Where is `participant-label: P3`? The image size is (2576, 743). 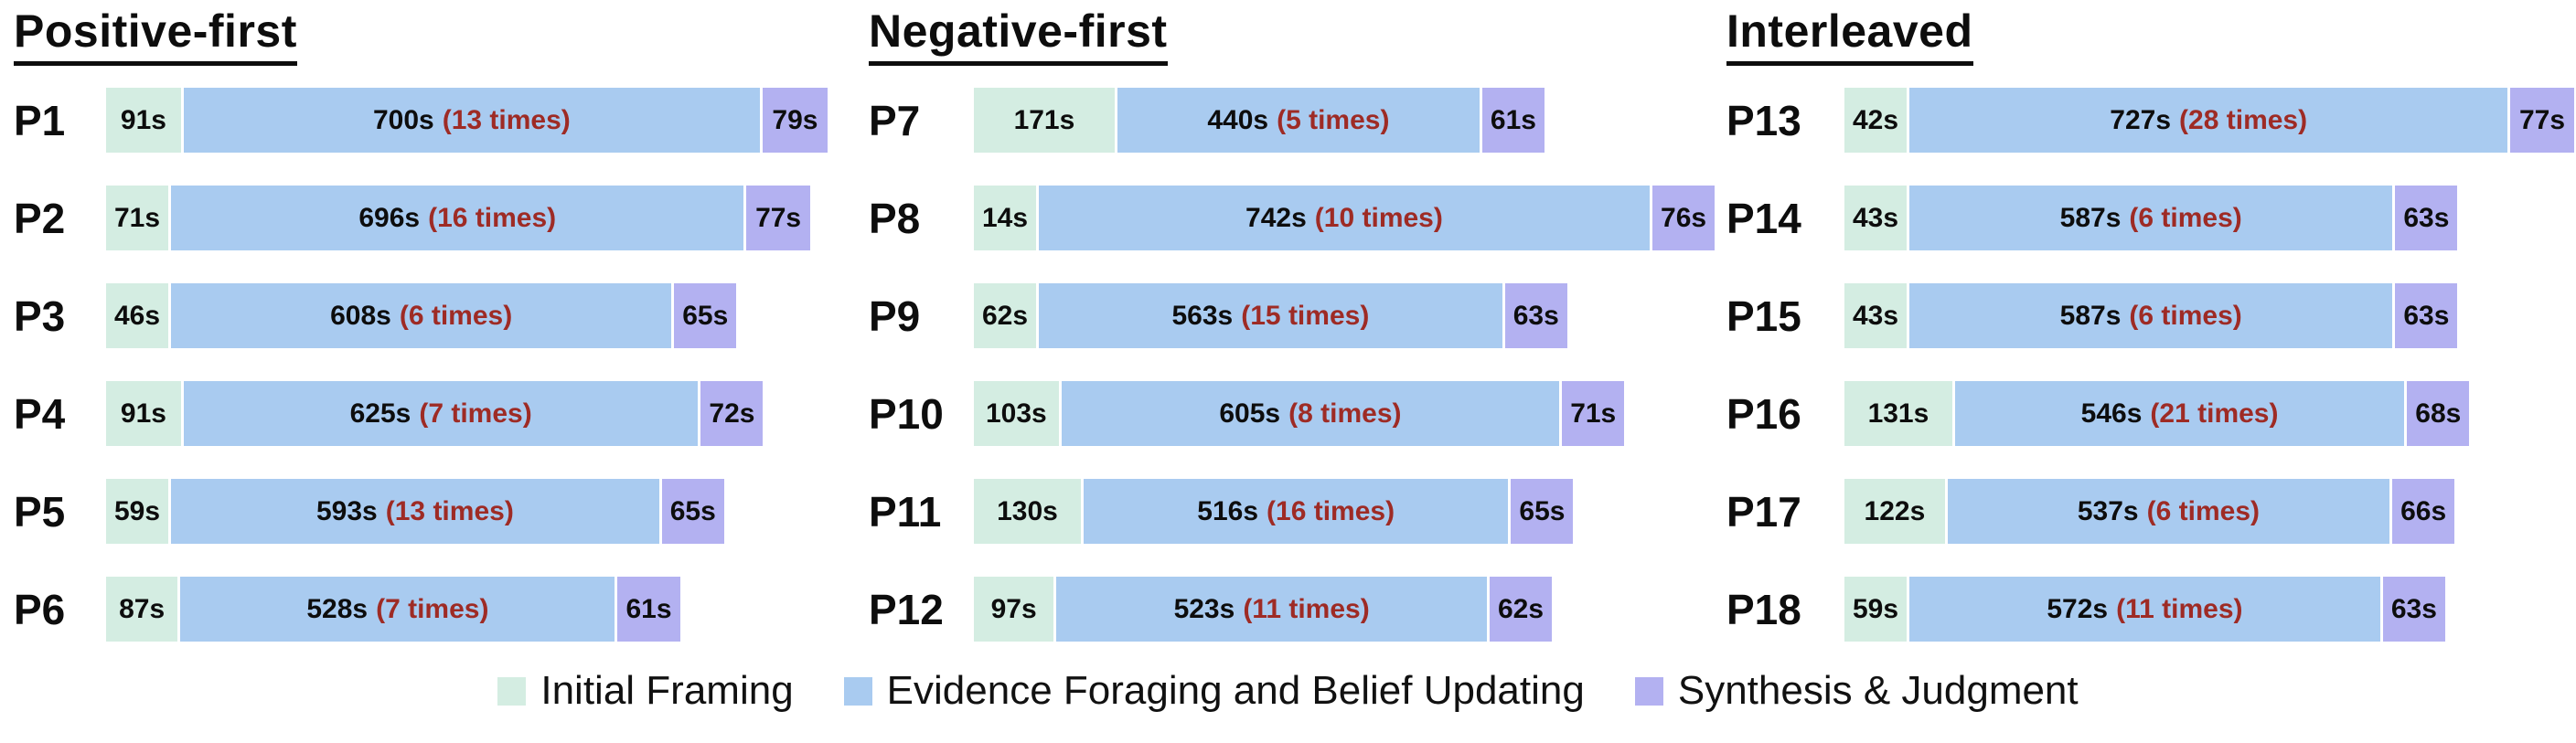
participant-label: P3 is located at coordinates (40, 316).